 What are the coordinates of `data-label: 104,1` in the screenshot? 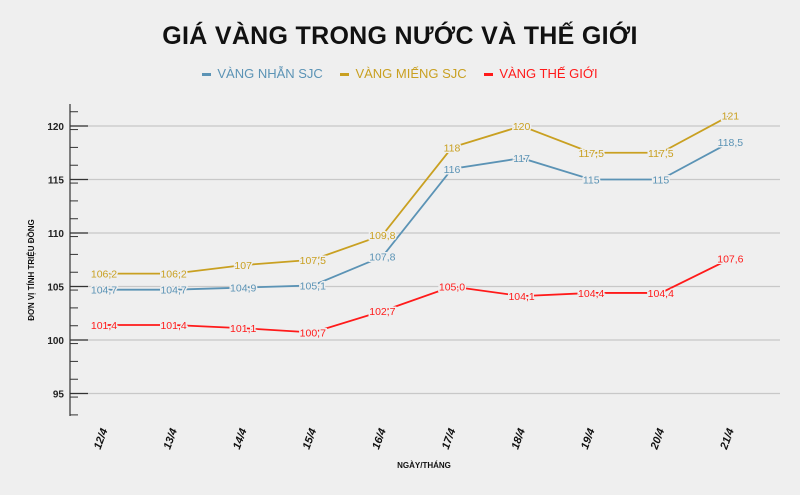 It's located at (521, 297).